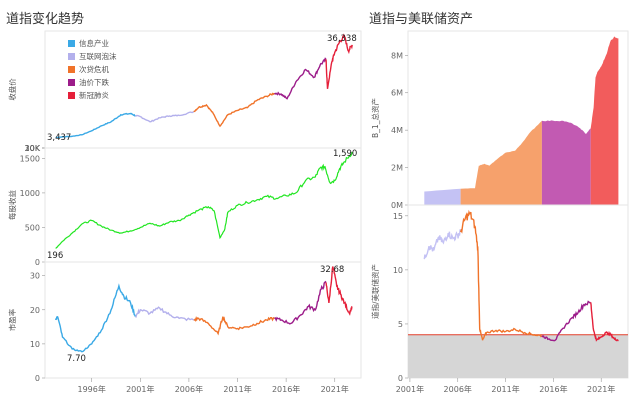 The image size is (640, 401). I want to click on y-axis-label: 市盈率, so click(12, 319).